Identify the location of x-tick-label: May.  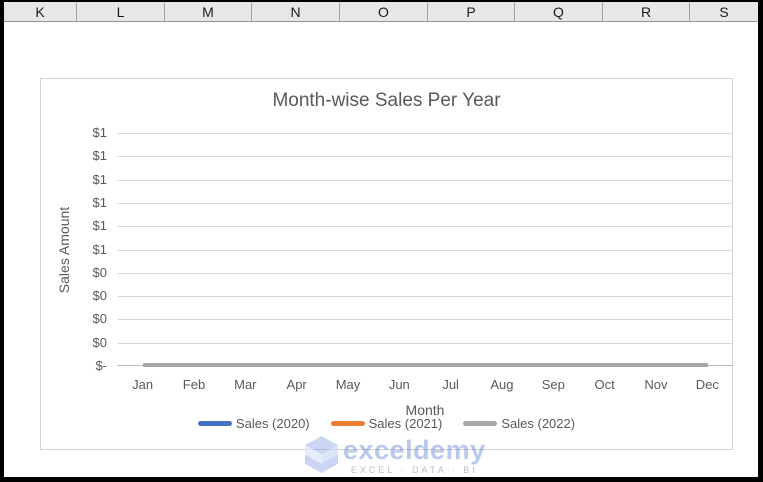
(348, 384).